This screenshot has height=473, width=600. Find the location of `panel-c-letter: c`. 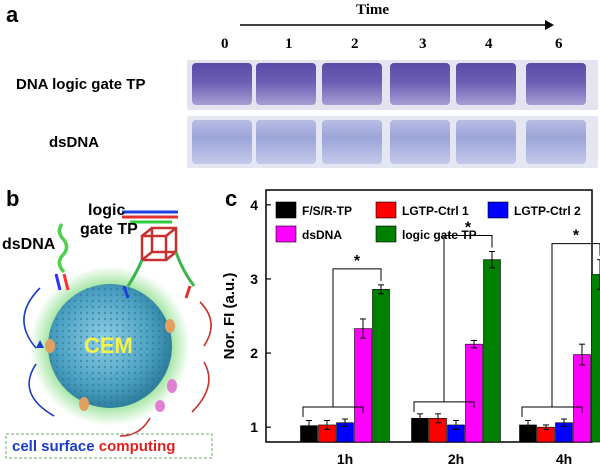

panel-c-letter: c is located at coordinates (231, 198).